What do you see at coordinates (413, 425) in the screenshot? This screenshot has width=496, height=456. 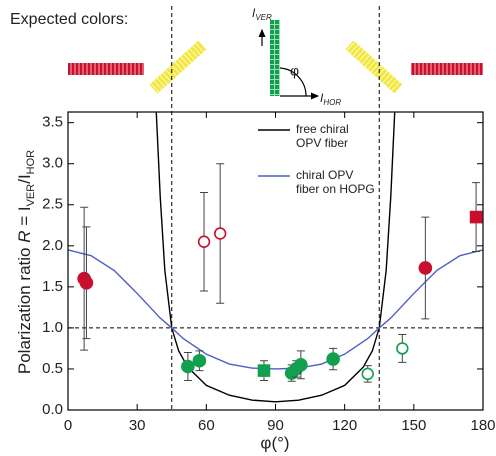 I see `x-tick-label: 150` at bounding box center [413, 425].